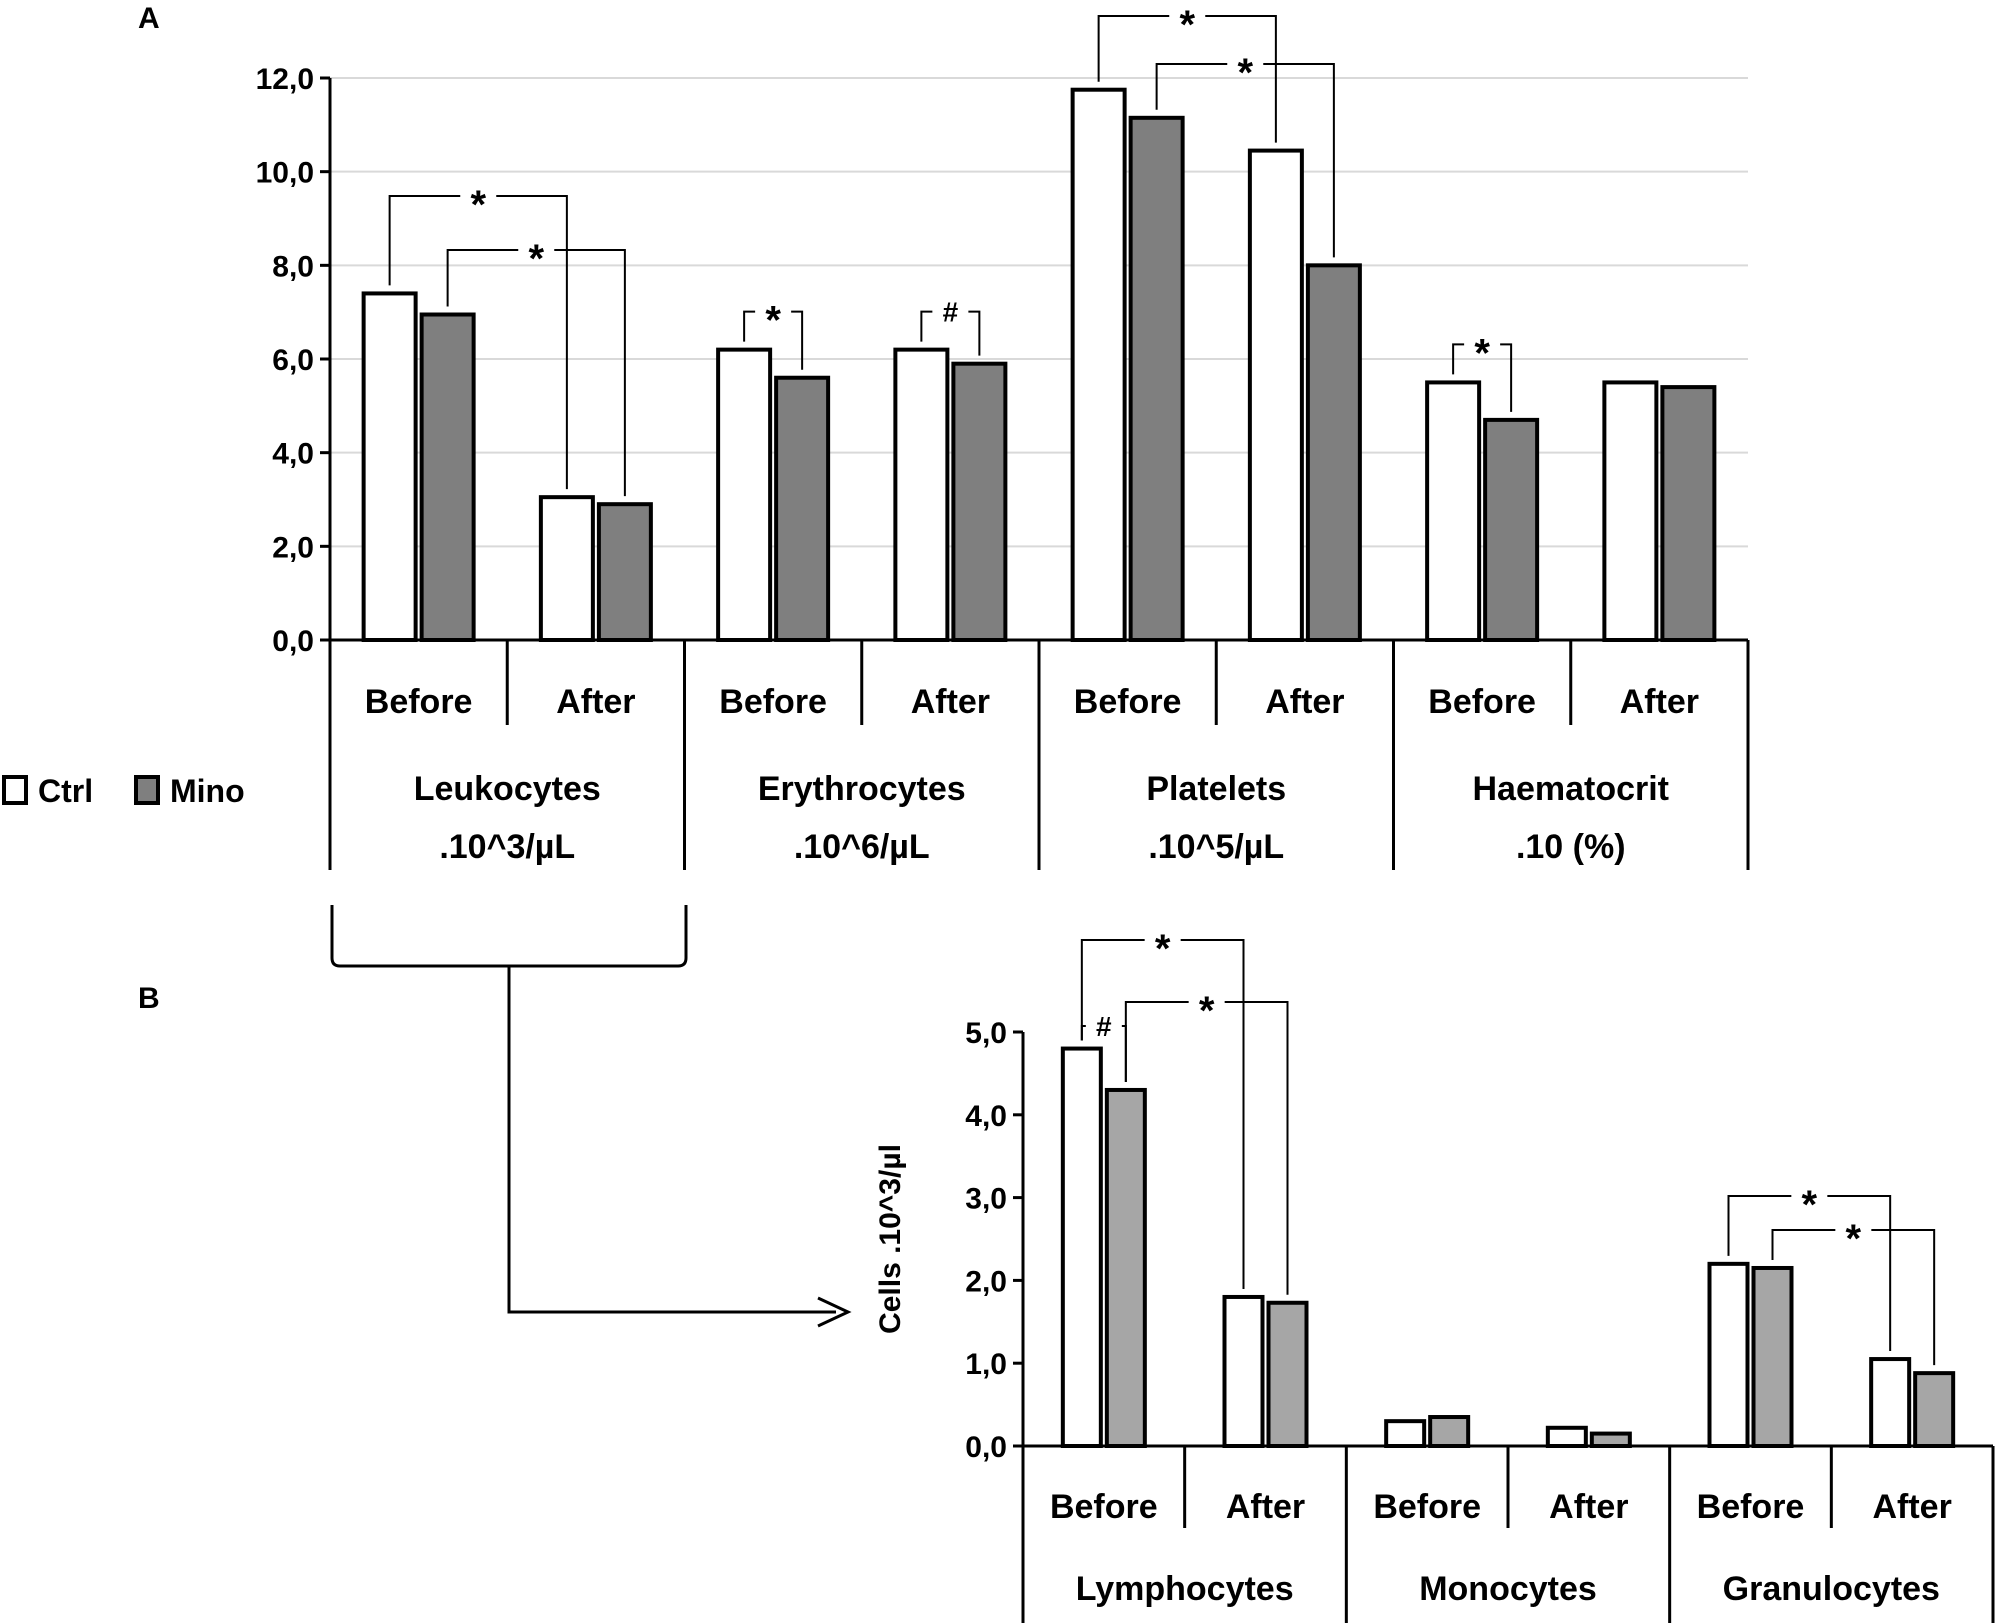  What do you see at coordinates (671, 1140) in the screenshot?
I see `connector-line` at bounding box center [671, 1140].